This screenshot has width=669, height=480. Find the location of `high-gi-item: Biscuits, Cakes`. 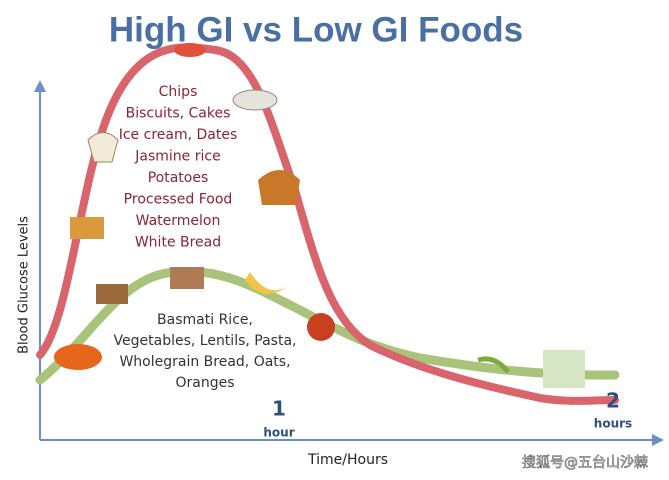

high-gi-item: Biscuits, Cakes is located at coordinates (178, 114).